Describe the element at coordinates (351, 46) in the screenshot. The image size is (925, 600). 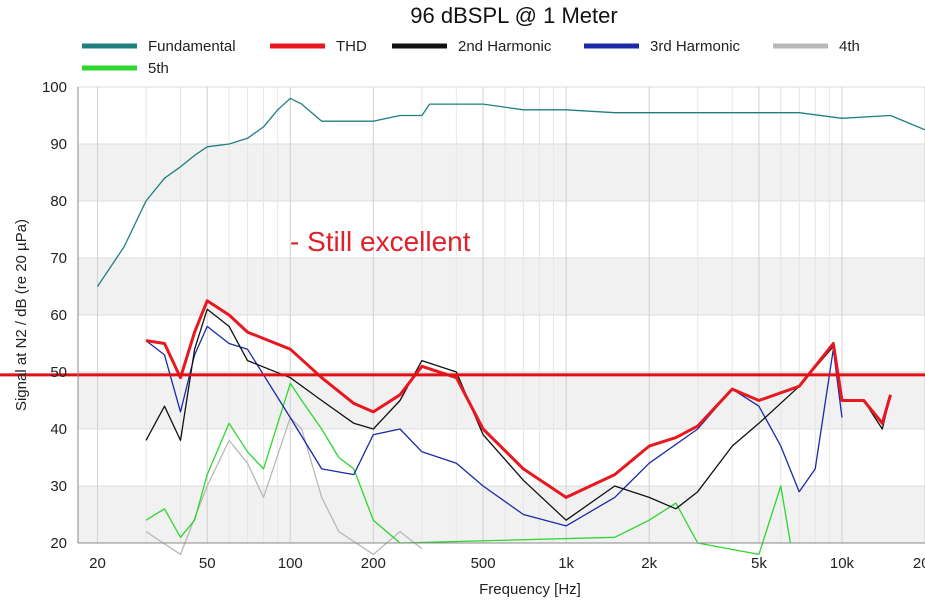
I see `legend-label-thd: THD` at that location.